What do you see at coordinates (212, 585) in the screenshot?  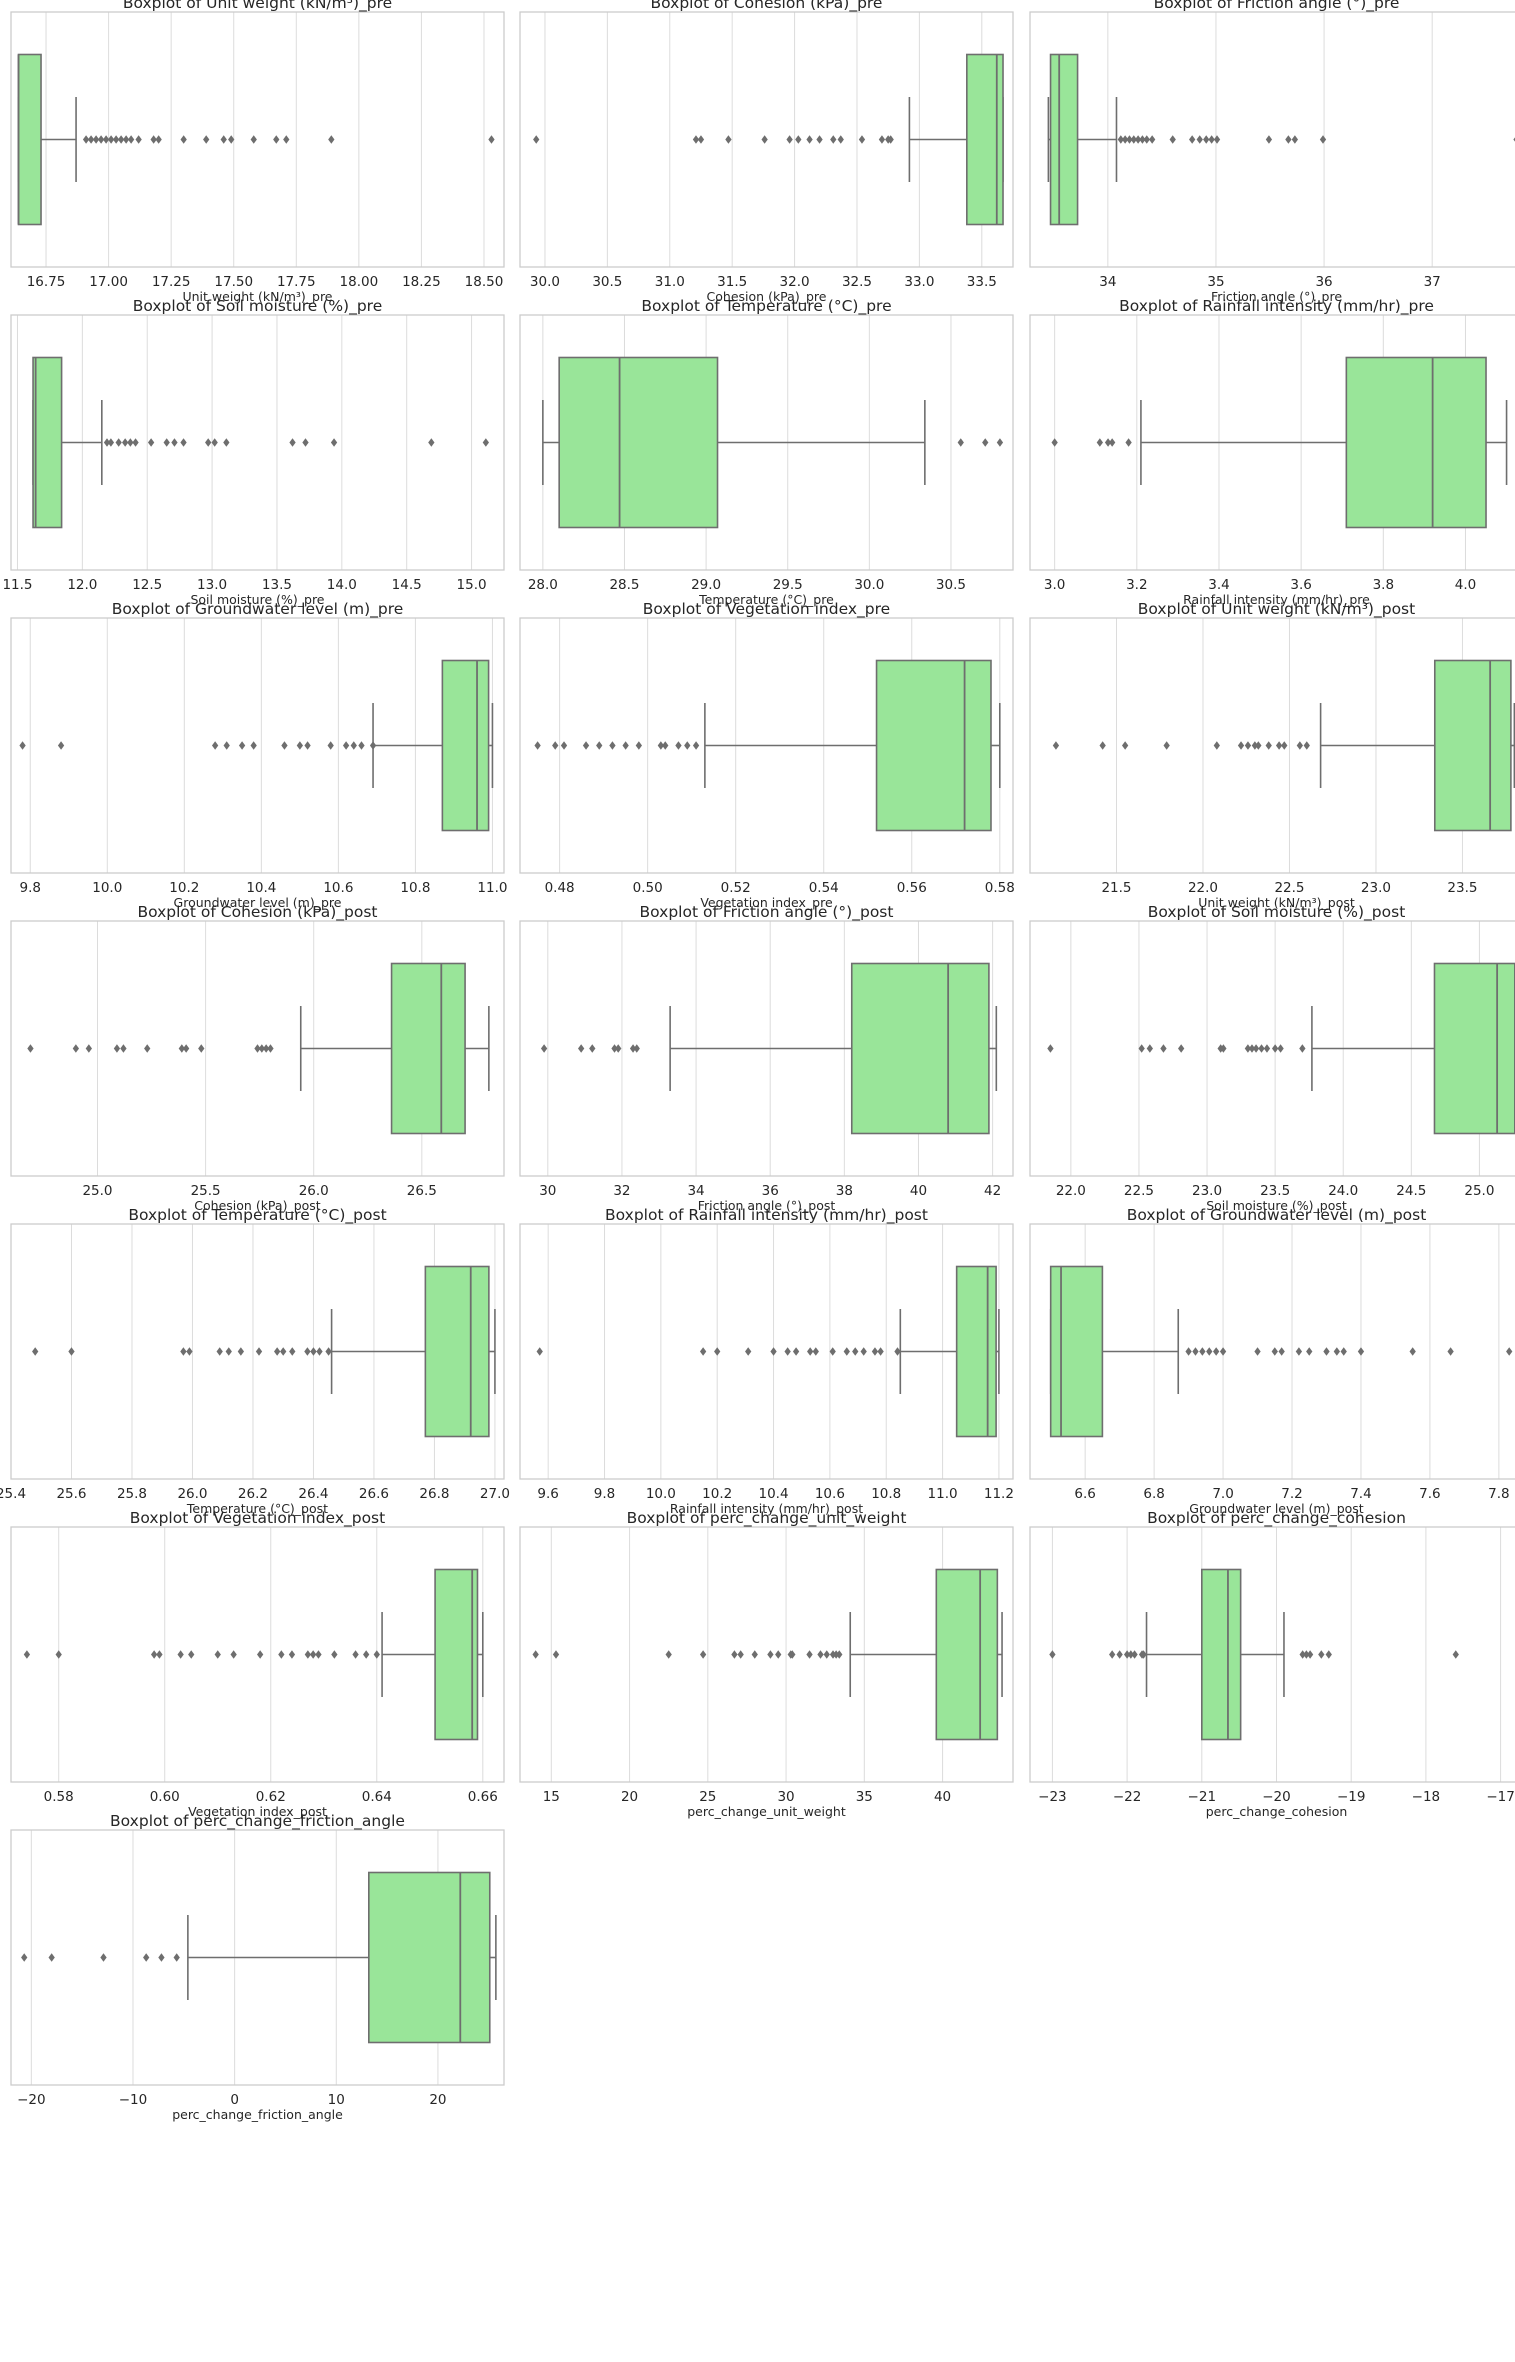 I see `x-tick-label: 13.0` at bounding box center [212, 585].